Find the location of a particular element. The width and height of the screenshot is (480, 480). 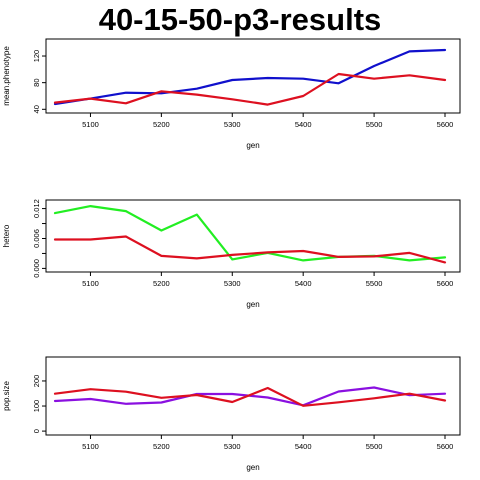

y-tick-label-1-0: 0.000 is located at coordinates (36, 268).